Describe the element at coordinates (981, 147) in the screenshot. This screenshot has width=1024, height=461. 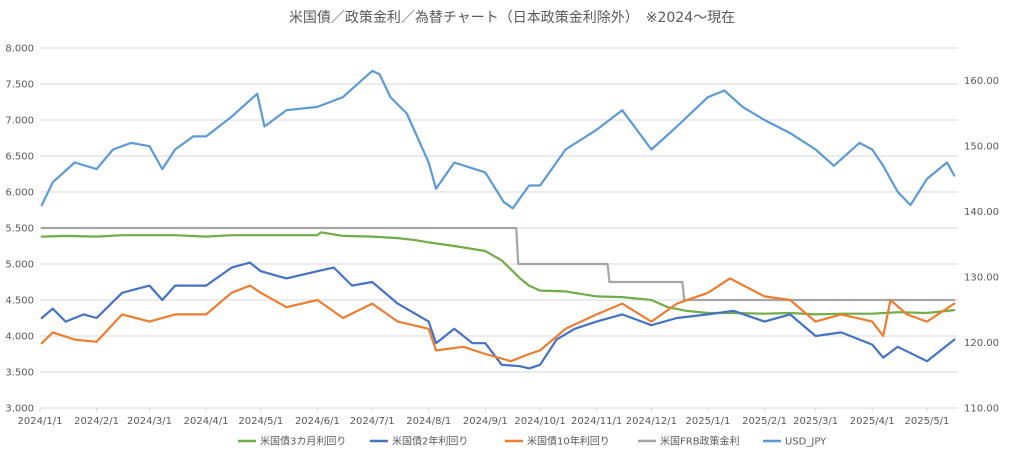
I see `right-tick-label: 150.00` at that location.